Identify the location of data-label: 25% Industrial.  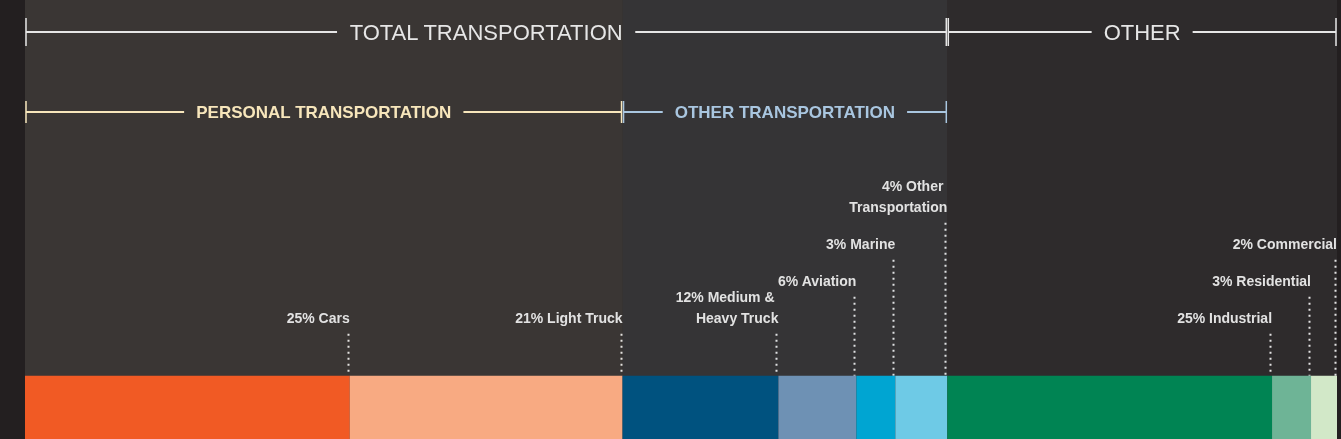
(1225, 318).